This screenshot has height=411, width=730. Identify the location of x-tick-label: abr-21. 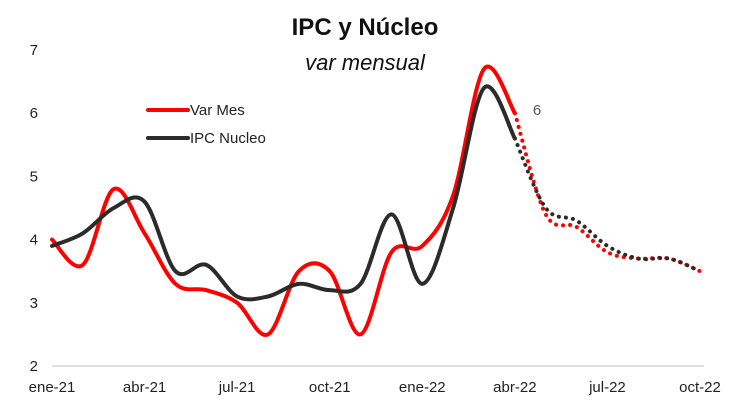
(144, 387).